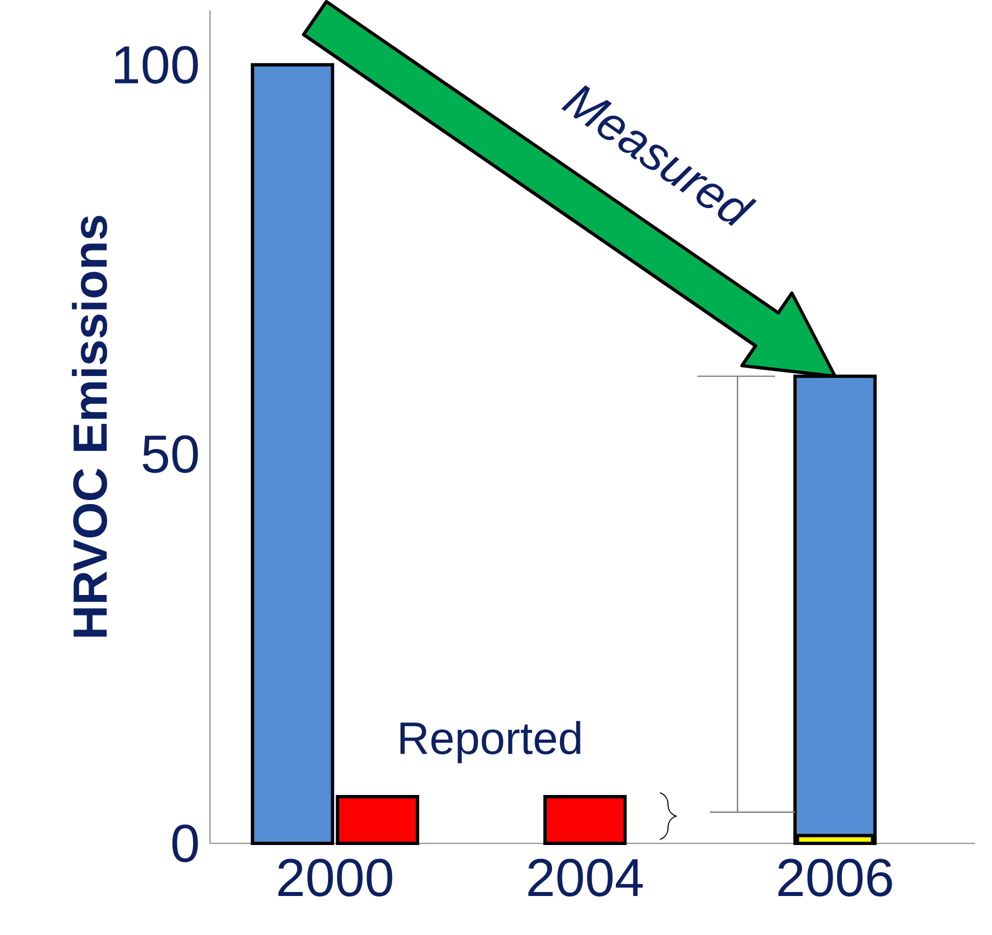  I want to click on x-tick-label: 2006, so click(835, 877).